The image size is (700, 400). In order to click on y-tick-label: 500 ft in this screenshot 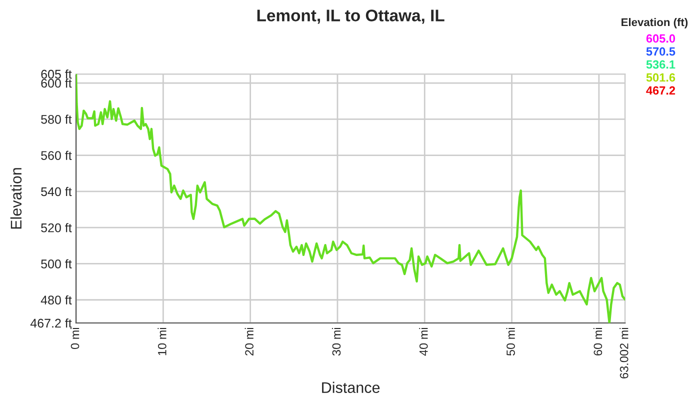, I will do `click(56, 263)`.